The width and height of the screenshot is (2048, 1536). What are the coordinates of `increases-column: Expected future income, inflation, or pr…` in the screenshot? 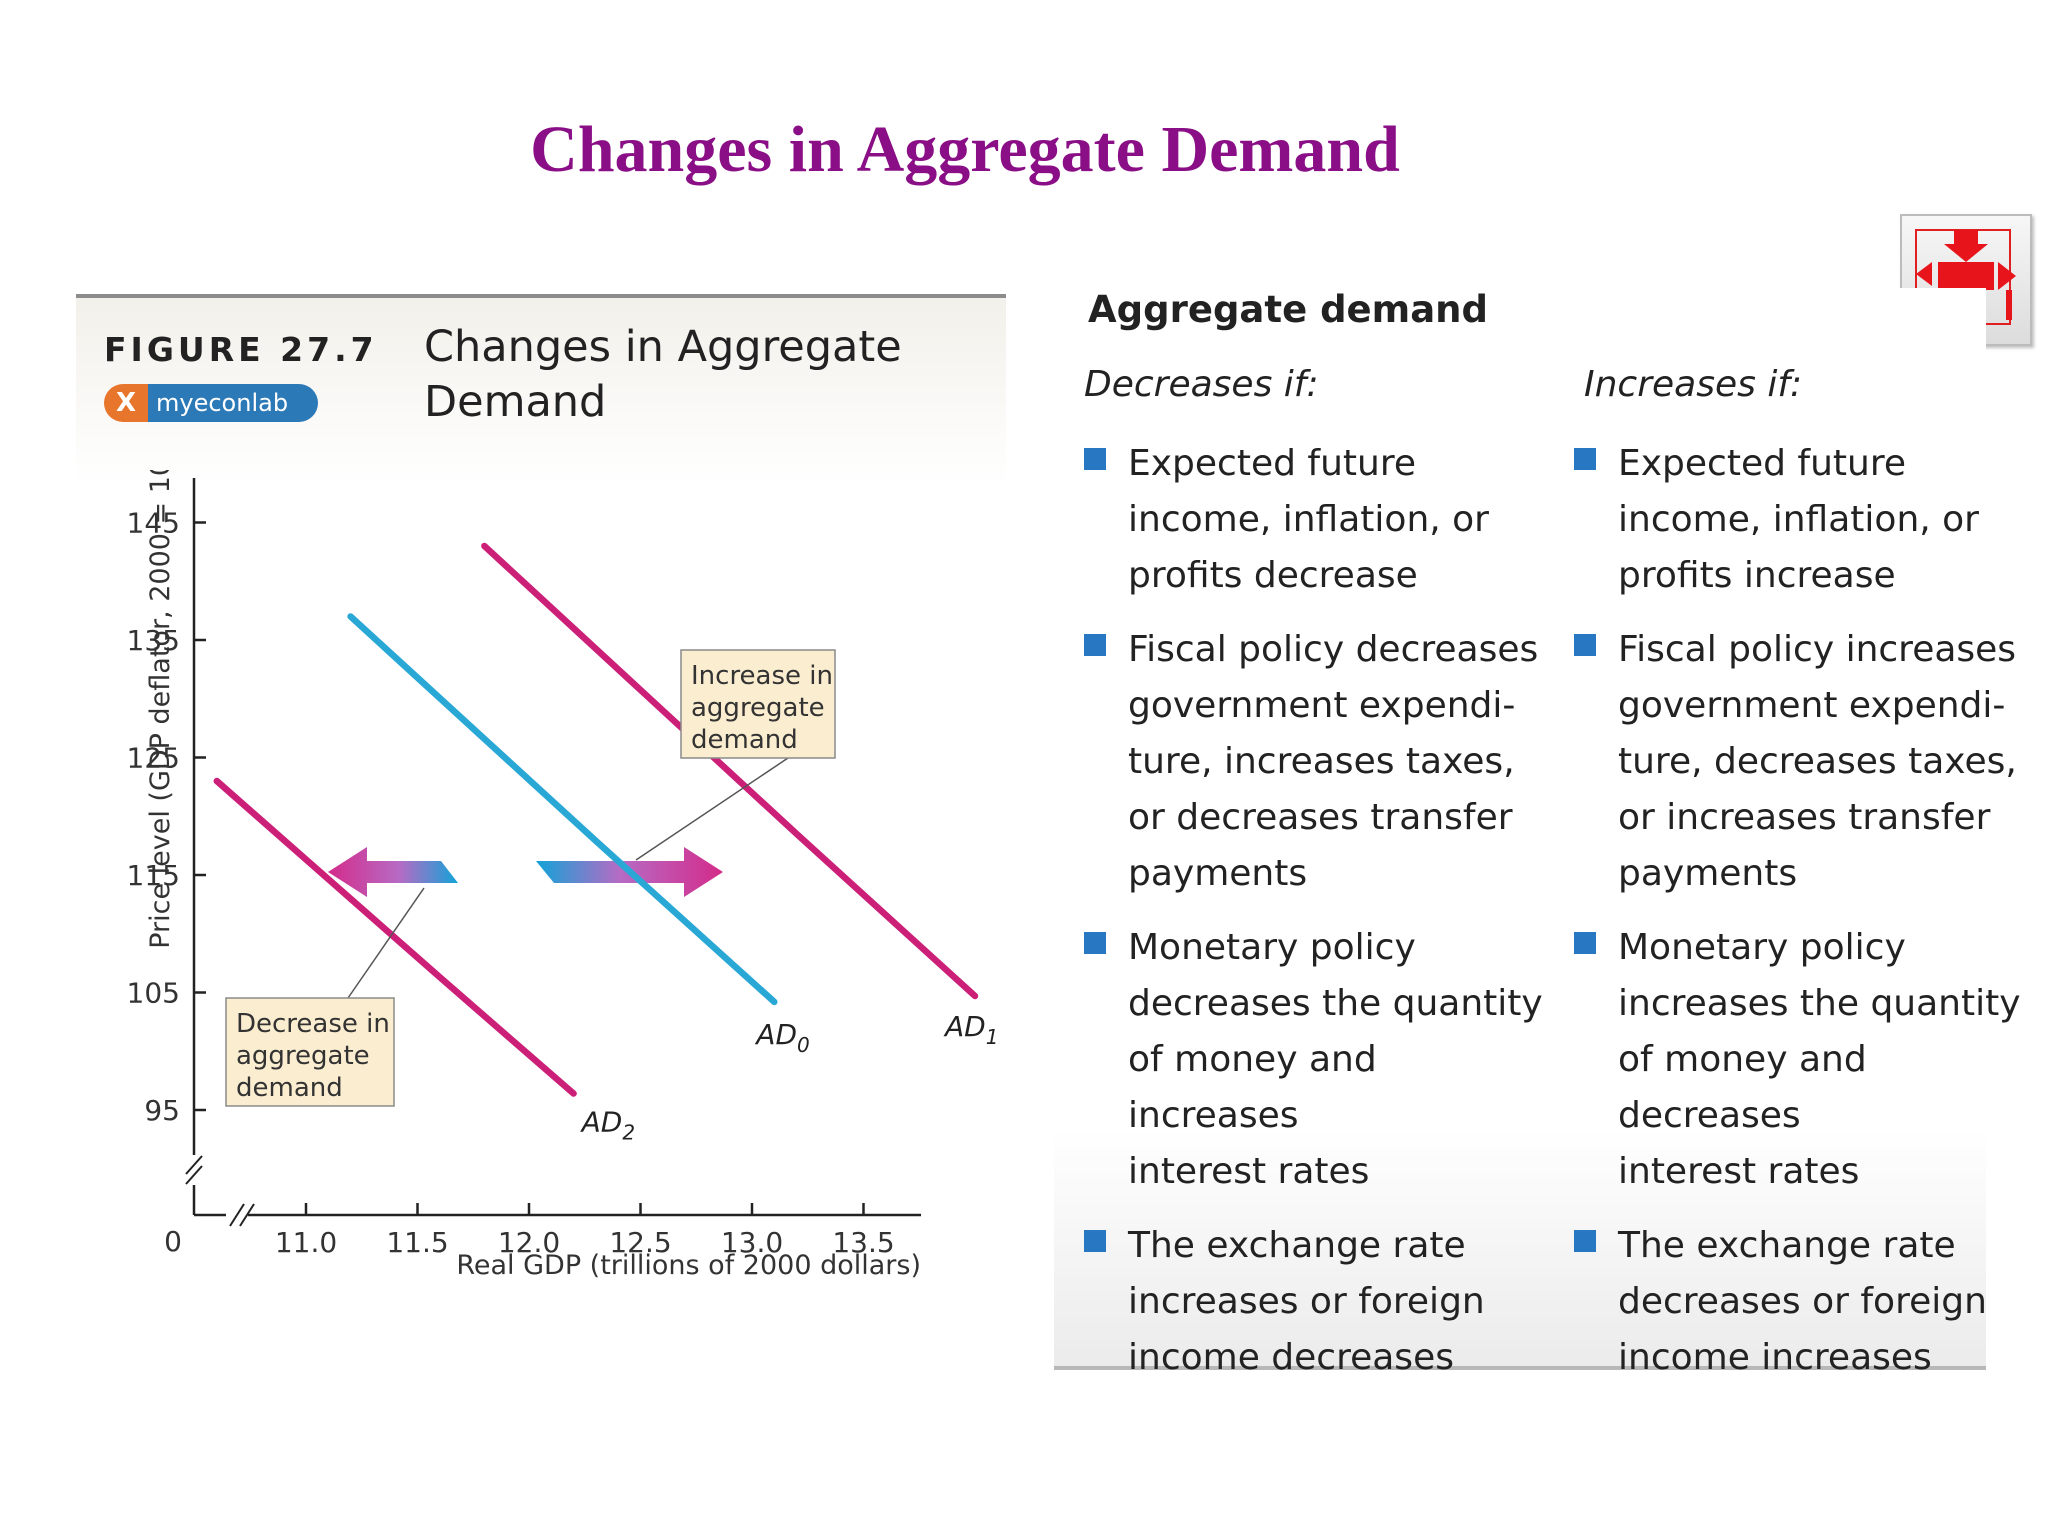 It's located at (1804, 920).